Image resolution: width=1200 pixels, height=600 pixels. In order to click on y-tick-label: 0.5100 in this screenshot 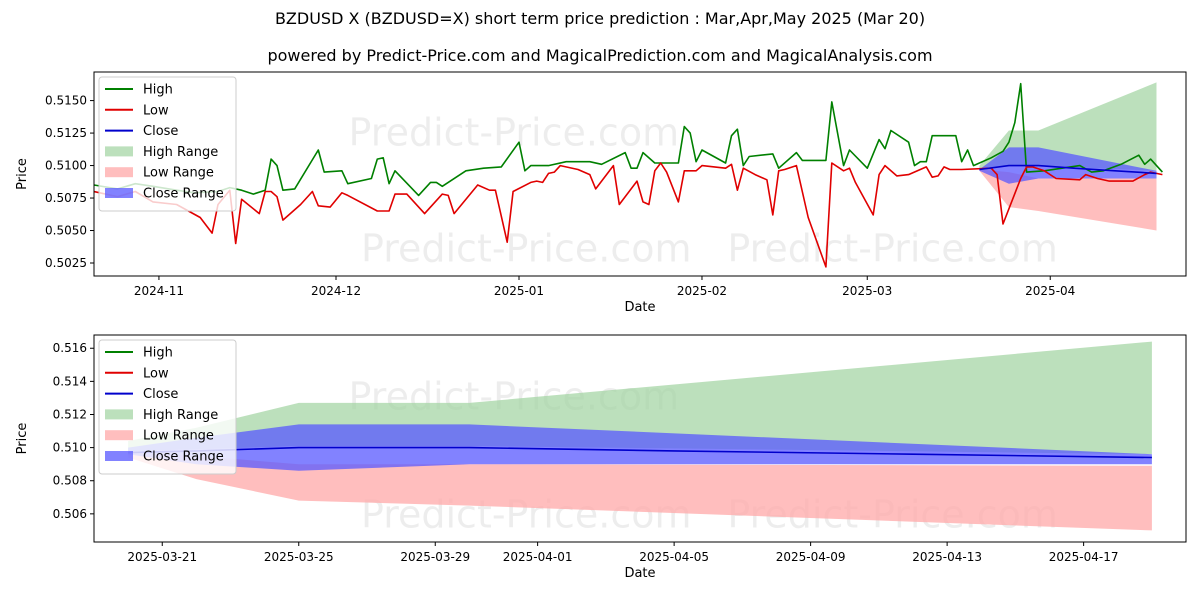, I will do `click(66, 166)`.